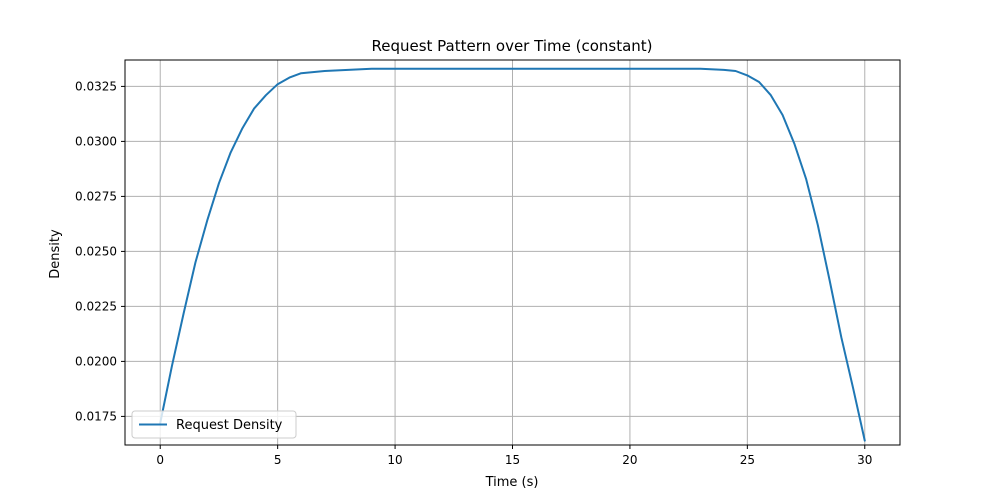  I want to click on y-tick-label: 0.0300, so click(96, 141).